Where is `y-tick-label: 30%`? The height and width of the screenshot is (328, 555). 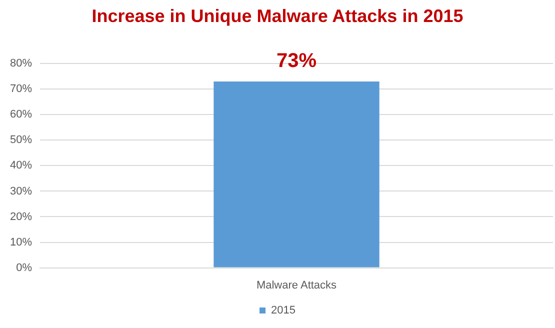 y-tick-label: 30% is located at coordinates (21, 191).